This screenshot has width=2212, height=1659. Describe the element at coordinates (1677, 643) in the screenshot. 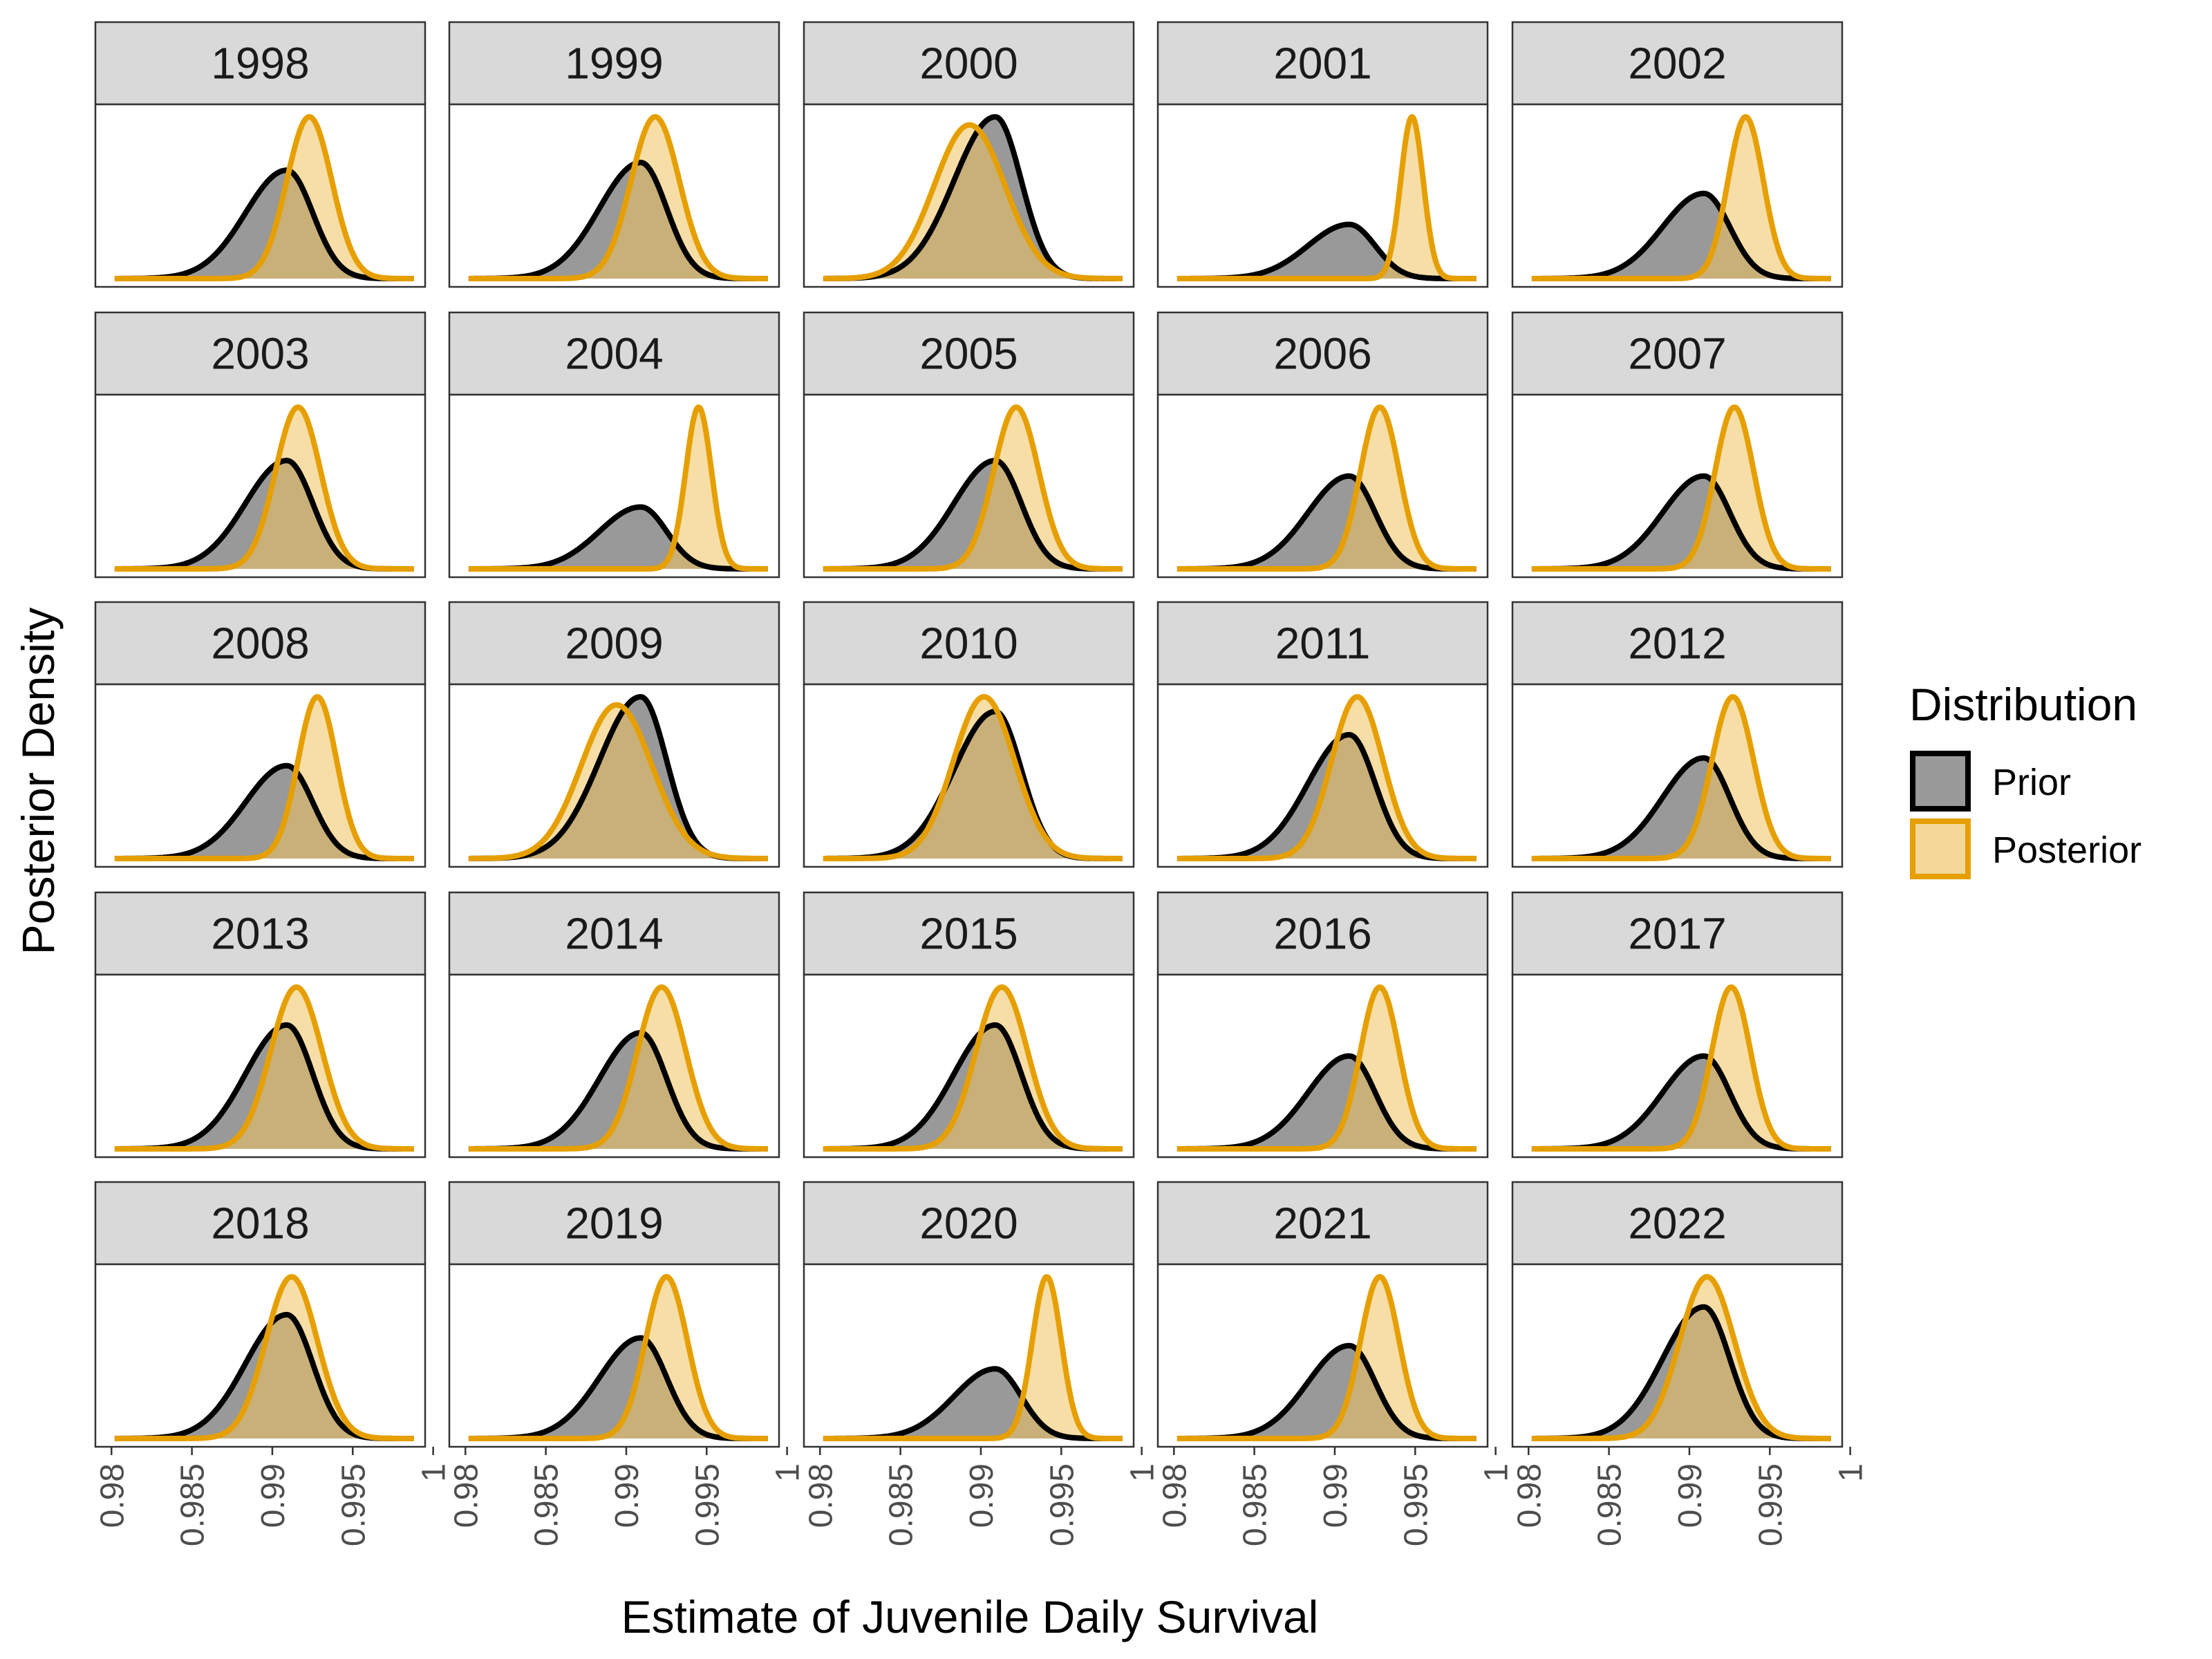

I see `facet-strip-label: 2012` at that location.